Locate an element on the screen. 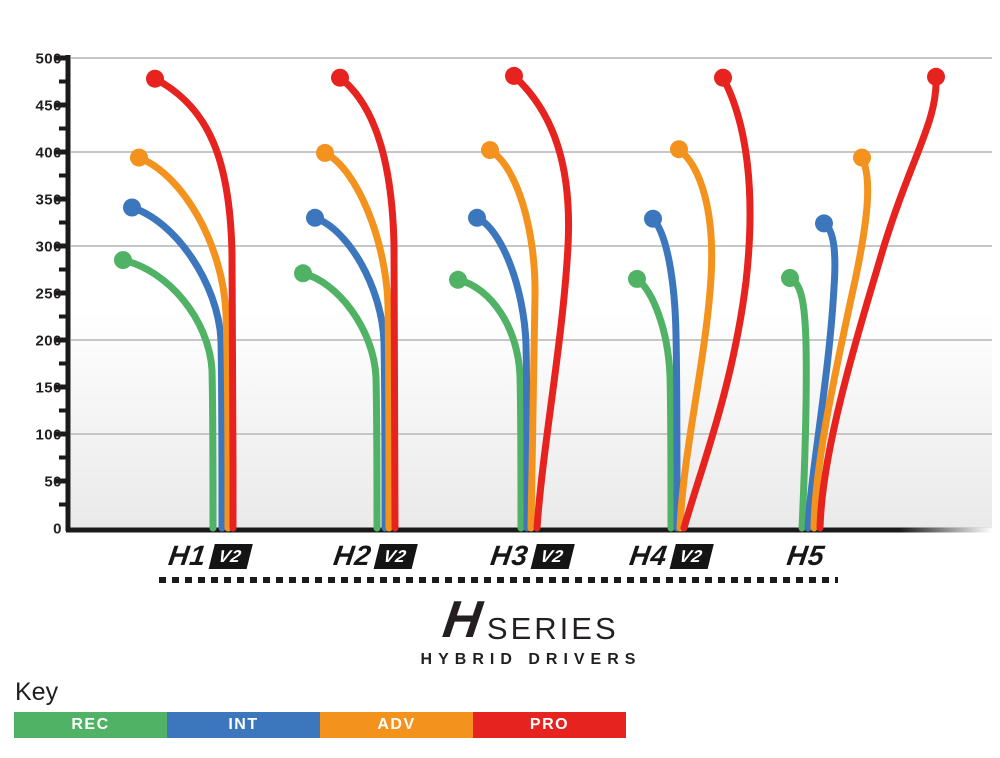  series-logo: H SERIES HYBRID DRIVERS is located at coordinates (531, 630).